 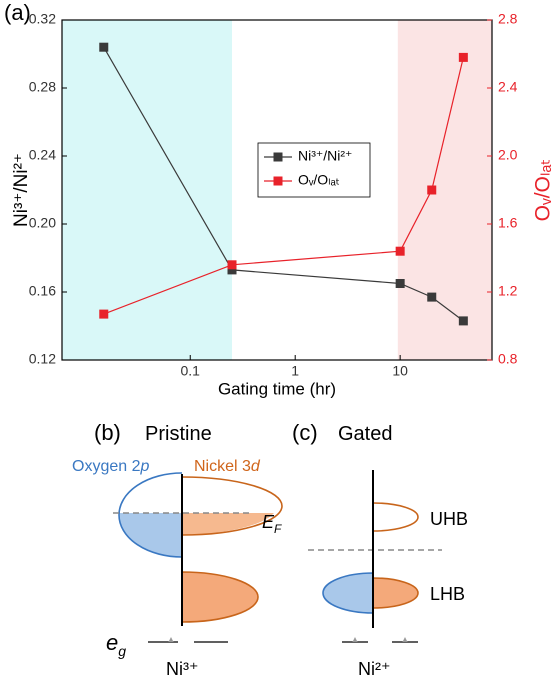 What do you see at coordinates (277, 388) in the screenshot?
I see `x-axis-label: Gating time (hr)` at bounding box center [277, 388].